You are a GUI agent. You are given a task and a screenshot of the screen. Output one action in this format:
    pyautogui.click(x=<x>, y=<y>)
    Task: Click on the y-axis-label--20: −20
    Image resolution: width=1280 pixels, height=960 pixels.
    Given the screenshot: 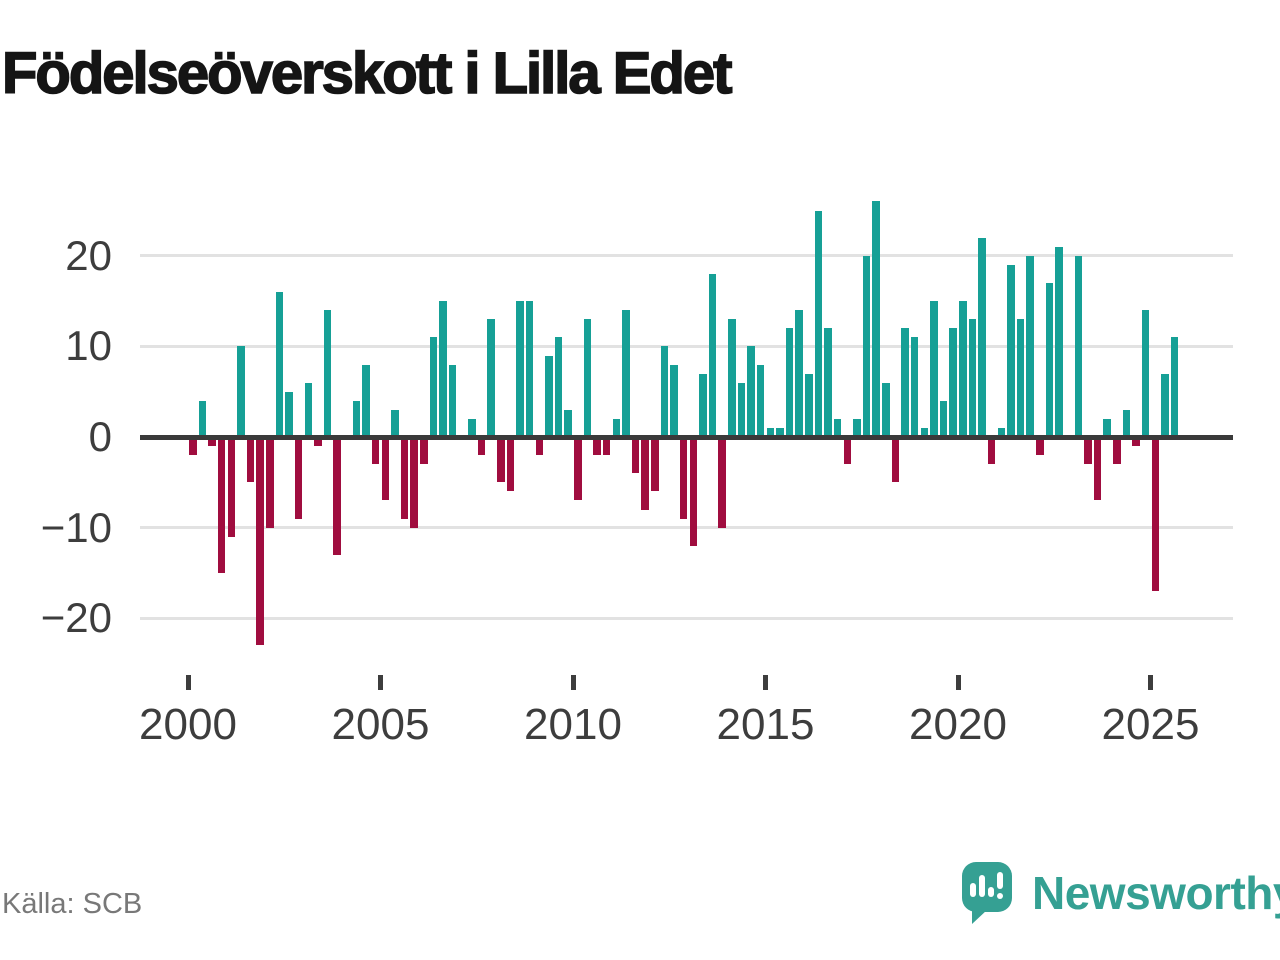 What is the action you would take?
    pyautogui.click(x=76, y=618)
    